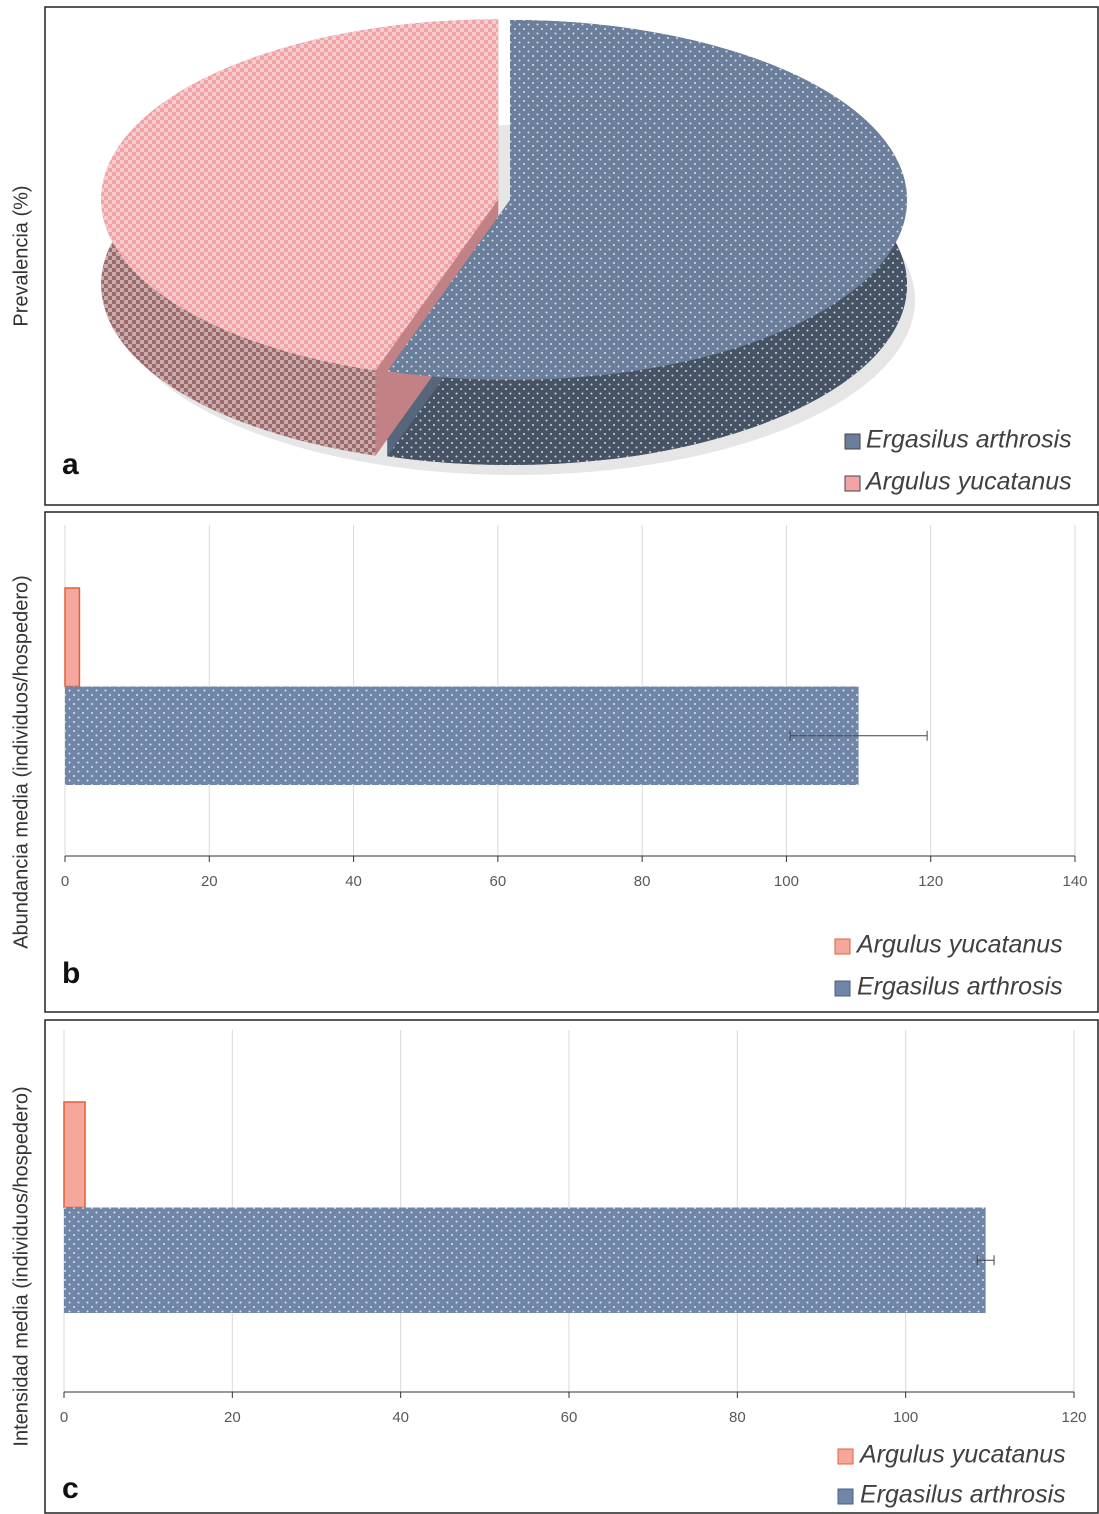  Describe the element at coordinates (70, 464) in the screenshot. I see `panel-label: a` at that location.